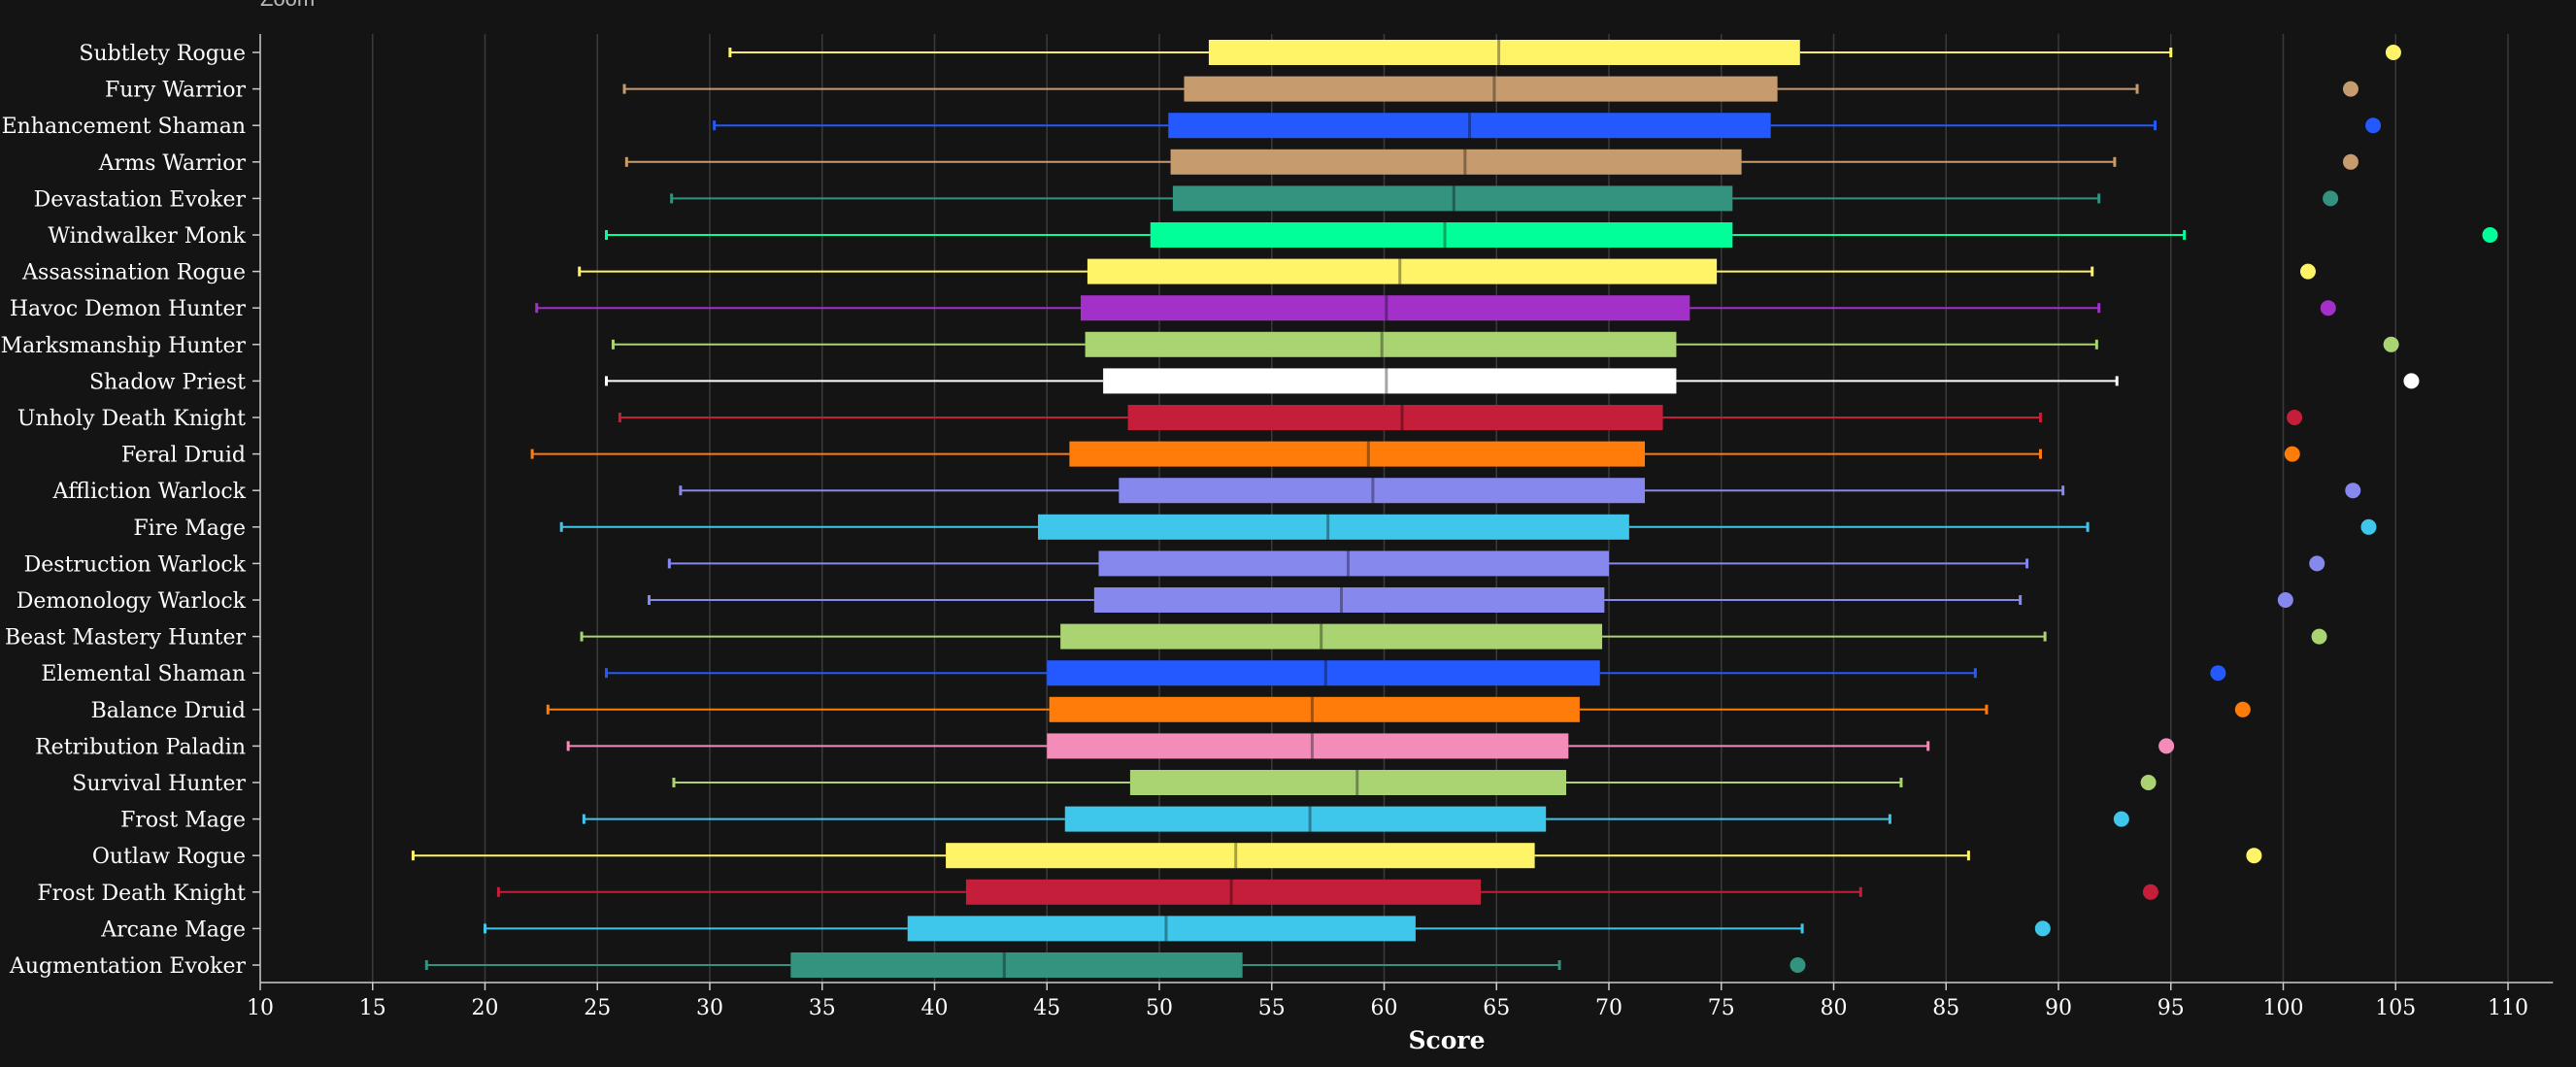 This screenshot has height=1067, width=2576. Describe the element at coordinates (597, 1008) in the screenshot. I see `x-tick-label: 25` at that location.